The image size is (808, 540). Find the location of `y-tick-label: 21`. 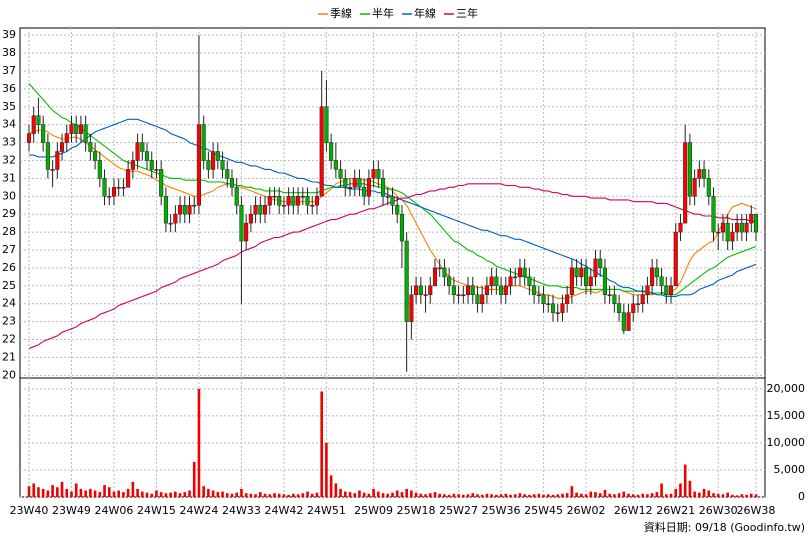

y-tick-label: 21 is located at coordinates (9, 356).